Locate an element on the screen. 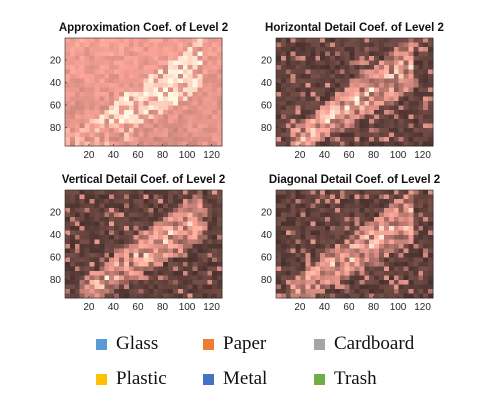  legend-label-metal: Metal is located at coordinates (245, 378).